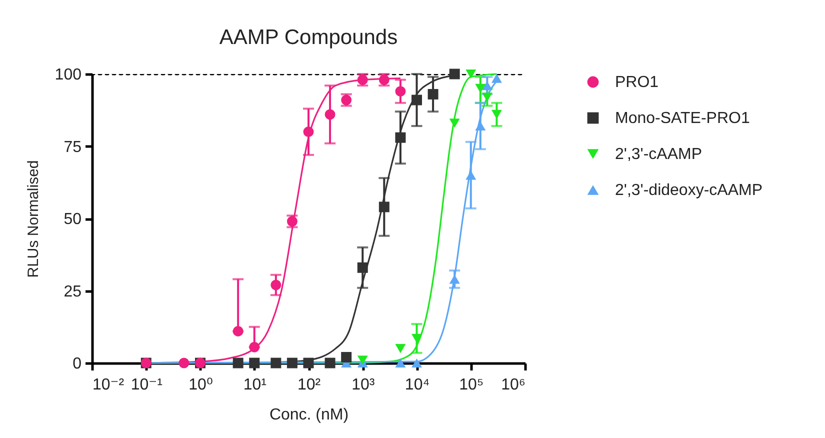 The image size is (825, 438). What do you see at coordinates (658, 154) in the screenshot?
I see `legend-label: 2',3'-cAAMP` at bounding box center [658, 154].